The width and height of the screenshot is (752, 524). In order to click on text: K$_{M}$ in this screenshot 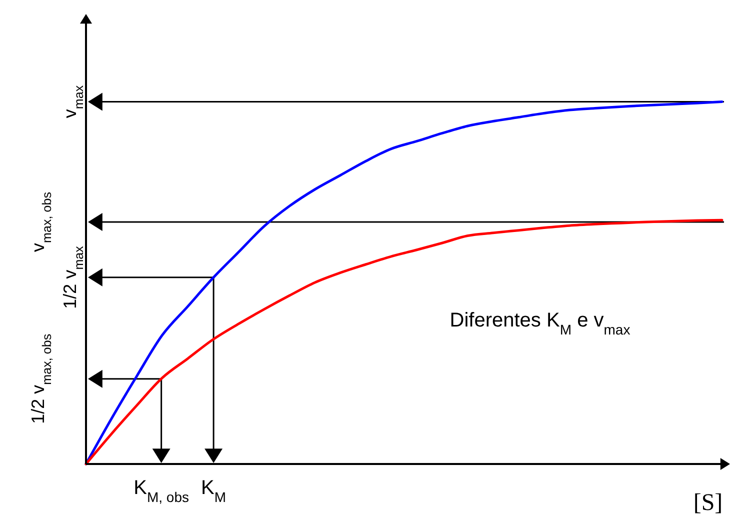, I will do `click(213, 491)`.